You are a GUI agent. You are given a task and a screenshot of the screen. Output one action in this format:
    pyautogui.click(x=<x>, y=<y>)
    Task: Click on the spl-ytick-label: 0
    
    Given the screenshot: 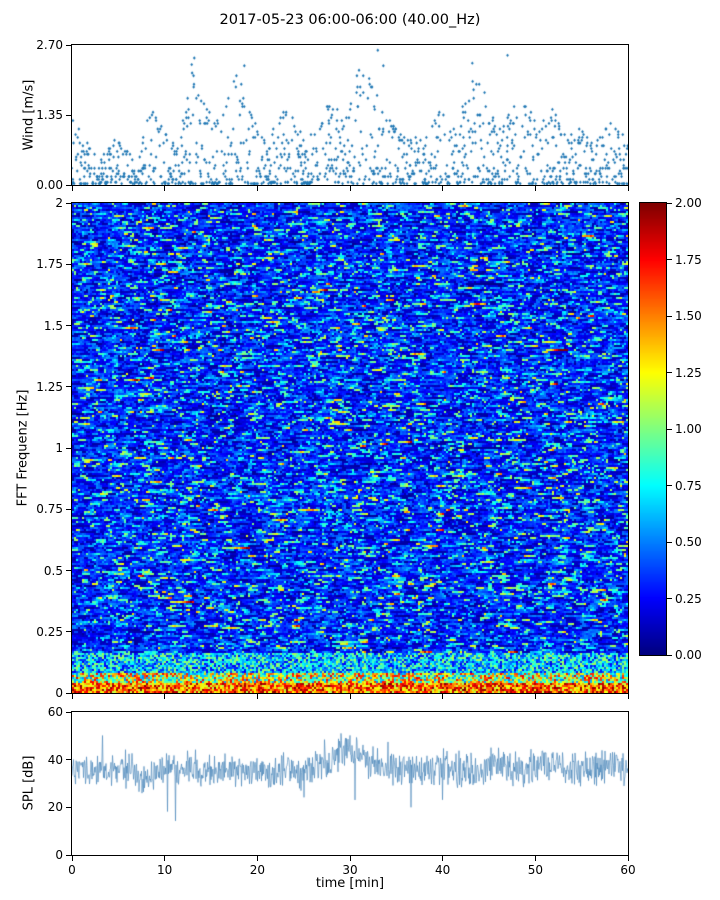 What is the action you would take?
    pyautogui.click(x=59, y=855)
    